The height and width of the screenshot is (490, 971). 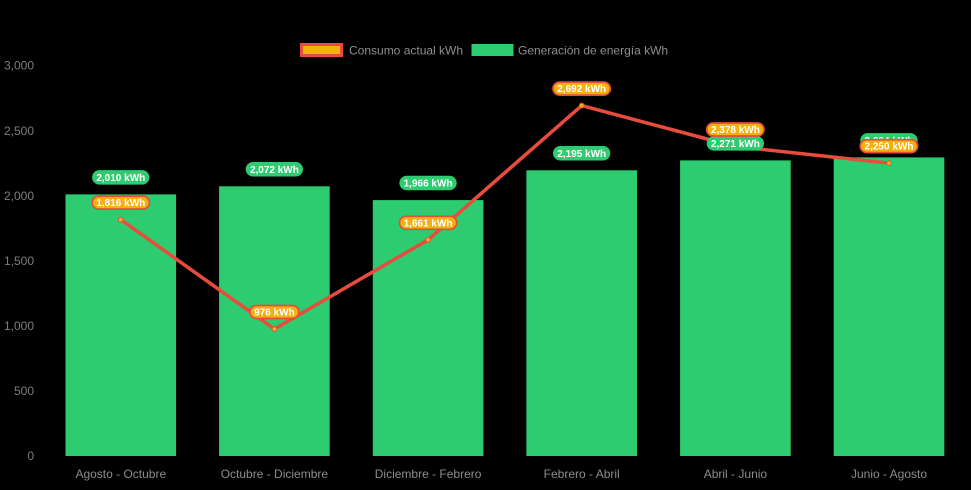 What do you see at coordinates (19, 196) in the screenshot?
I see `svg-text: 2,000` at bounding box center [19, 196].